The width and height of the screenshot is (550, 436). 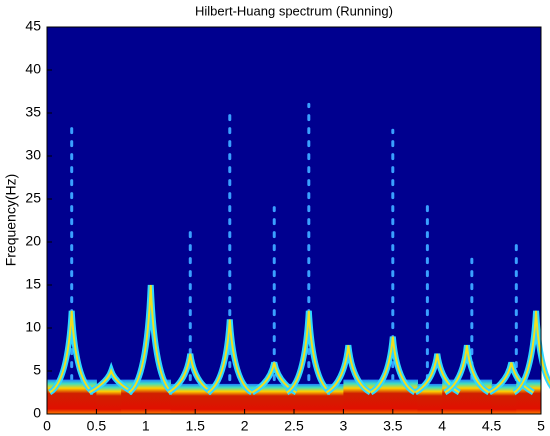 I want to click on y-axis-label: Frequency(Hz), so click(x=11, y=220).